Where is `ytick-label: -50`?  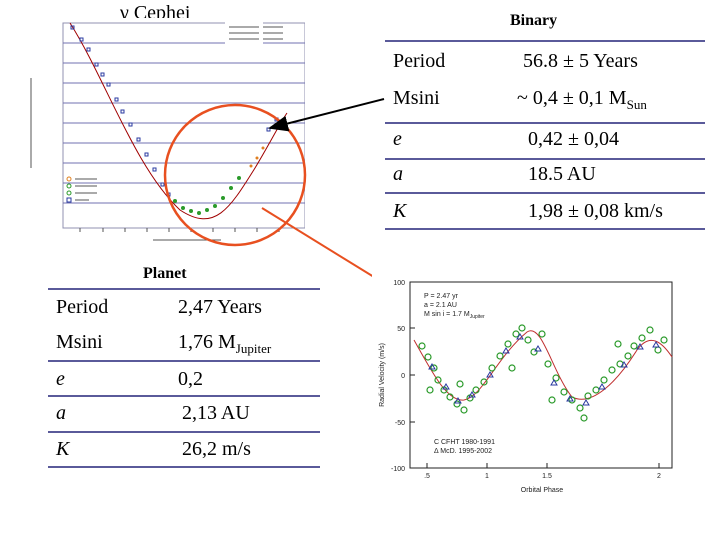
ytick-label: -50 is located at coordinates (400, 423).